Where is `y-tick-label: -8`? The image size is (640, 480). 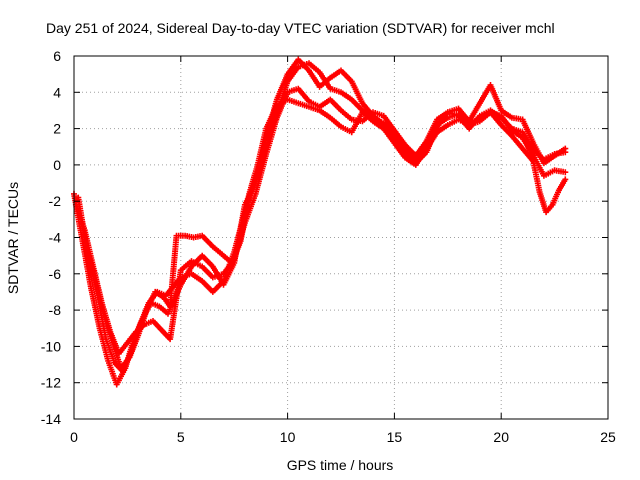 y-tick-label: -8 is located at coordinates (55, 310).